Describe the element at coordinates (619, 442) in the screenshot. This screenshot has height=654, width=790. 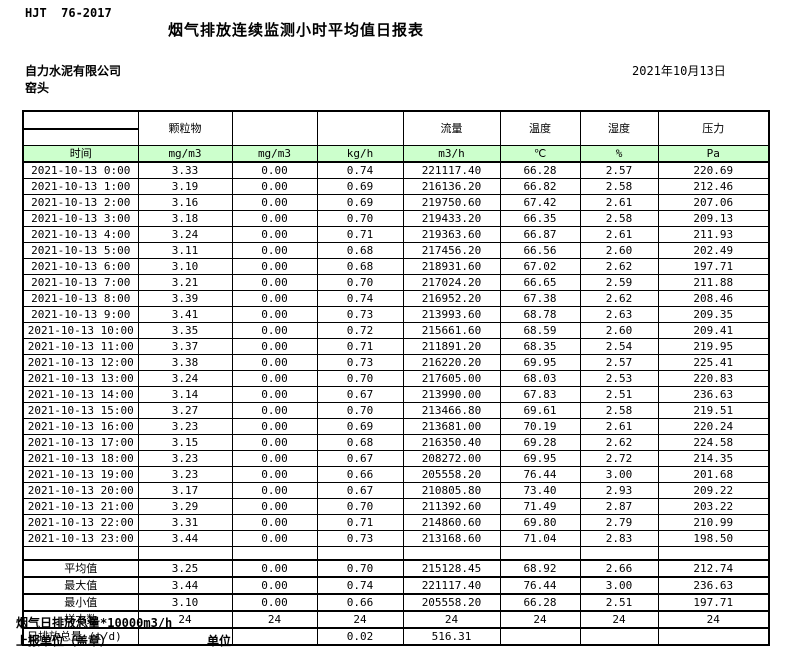
I see `table-cell: 2.62` at that location.